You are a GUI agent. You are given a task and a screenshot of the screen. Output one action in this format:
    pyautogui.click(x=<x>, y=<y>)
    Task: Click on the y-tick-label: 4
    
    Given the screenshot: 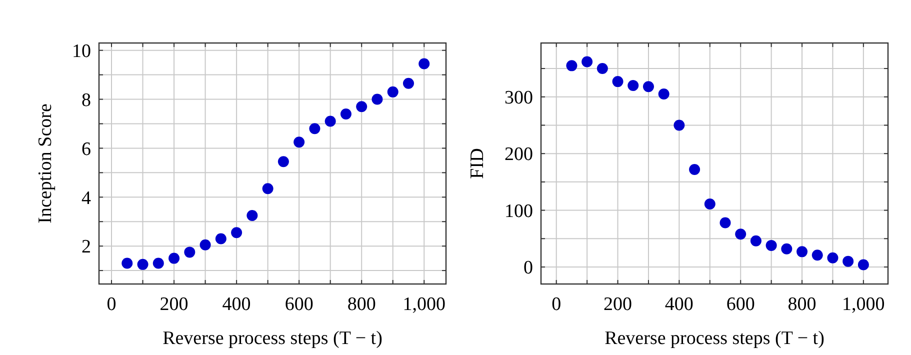 What is the action you would take?
    pyautogui.click(x=87, y=198)
    